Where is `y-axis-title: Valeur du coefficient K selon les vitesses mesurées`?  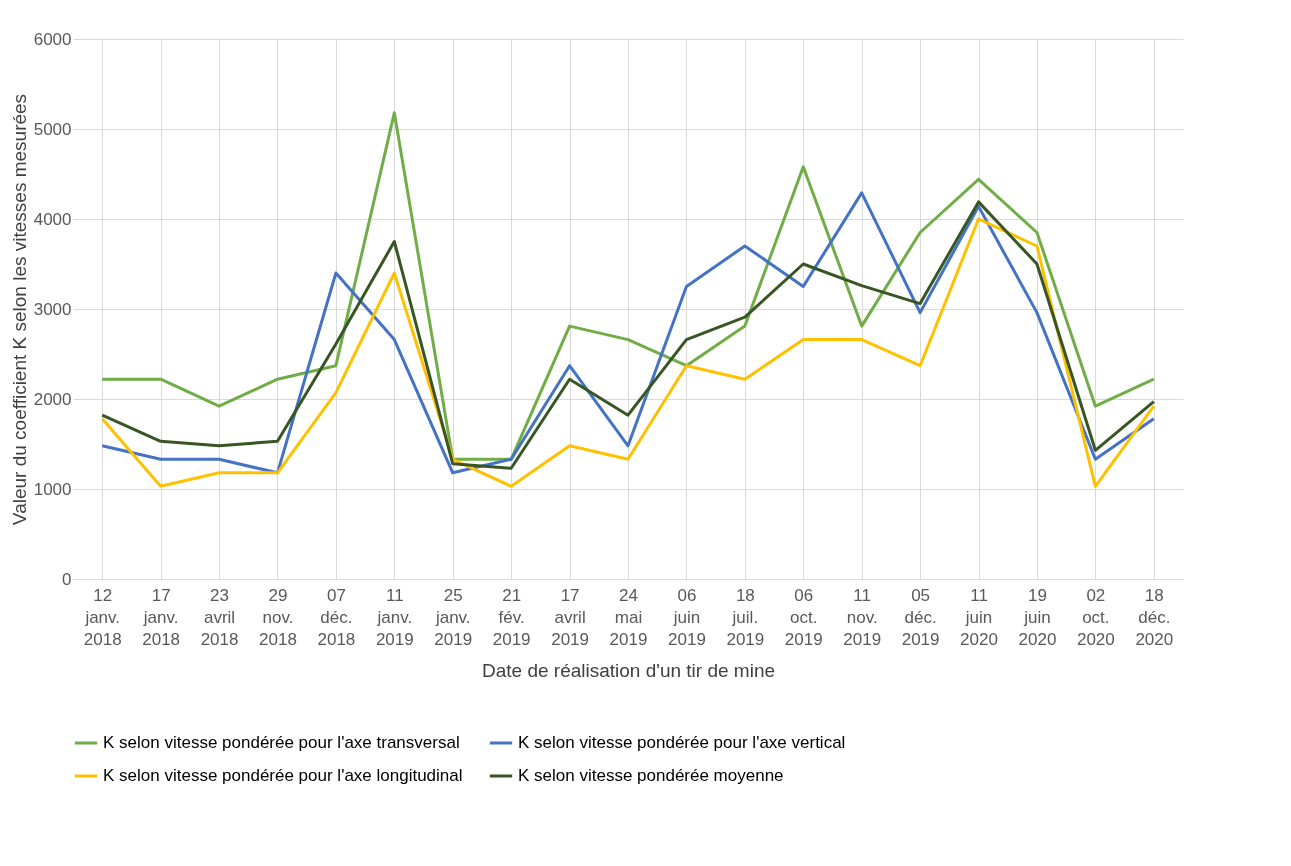 y-axis-title: Valeur du coefficient K selon les vitesses mesurées is located at coordinates (19, 309).